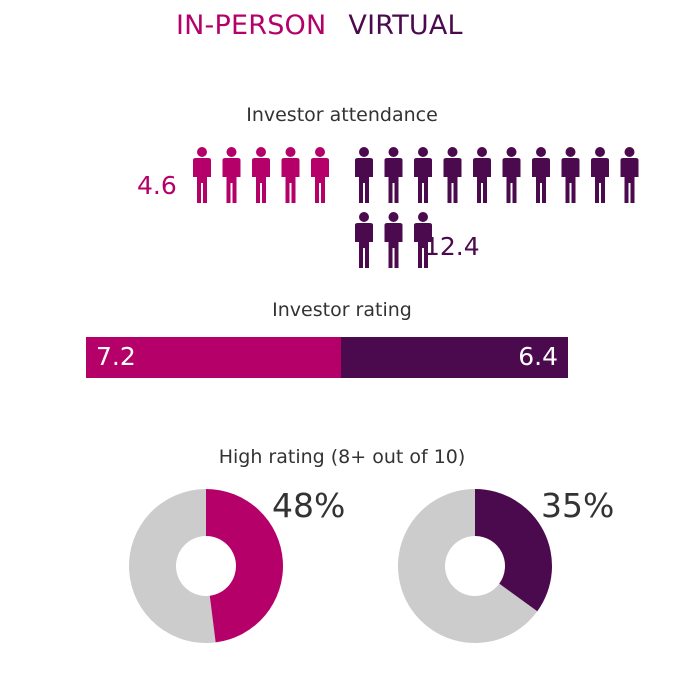 The width and height of the screenshot is (684, 673). What do you see at coordinates (342, 115) in the screenshot?
I see `attendance-title: Investor attendance` at bounding box center [342, 115].